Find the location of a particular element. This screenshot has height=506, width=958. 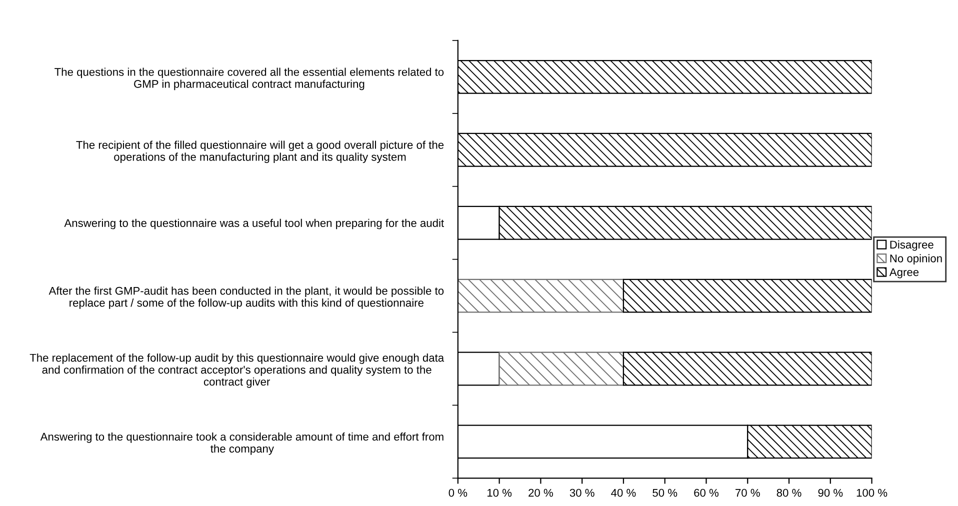

x-tick-label: 20 % is located at coordinates (540, 492).